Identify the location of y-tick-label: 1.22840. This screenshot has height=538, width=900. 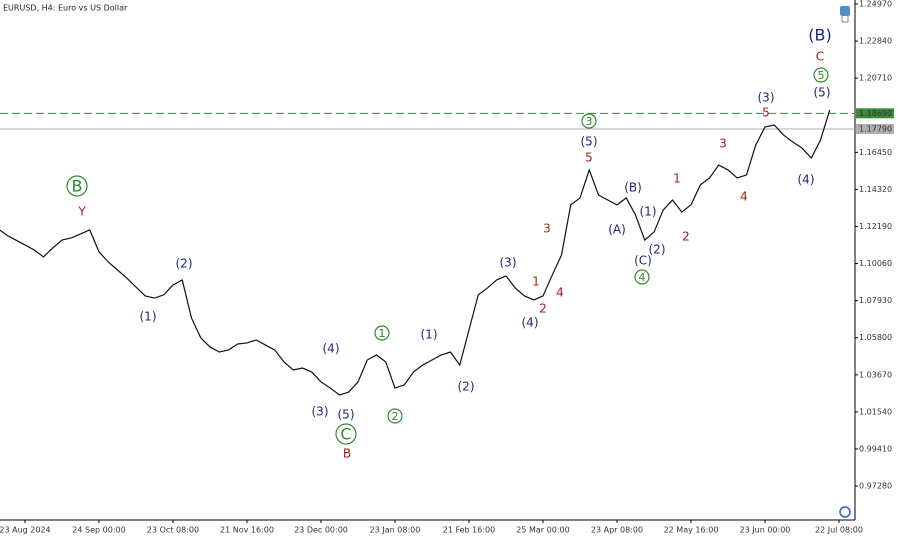
(875, 41).